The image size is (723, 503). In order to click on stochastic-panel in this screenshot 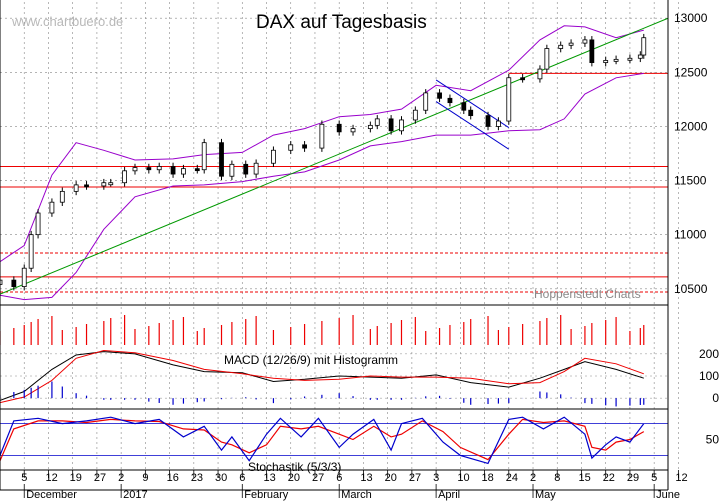, I will do `click(334, 440)`.